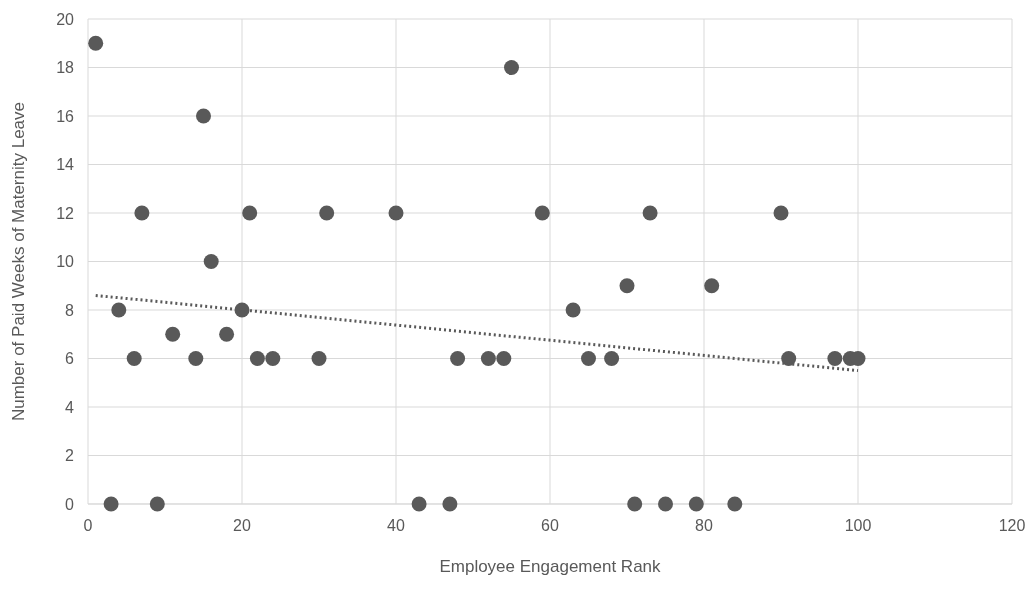  Describe the element at coordinates (70, 407) in the screenshot. I see `y-tick-label: 4` at that location.